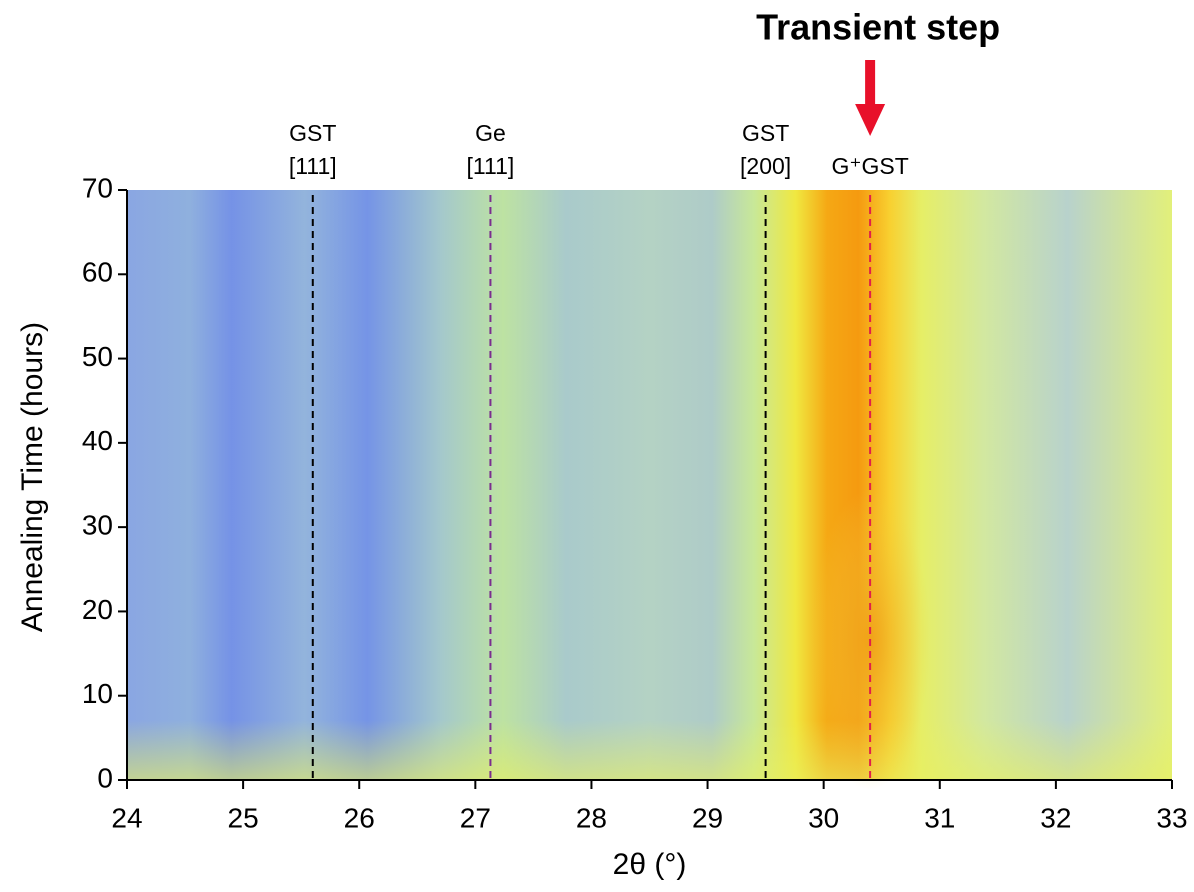  Describe the element at coordinates (475, 817) in the screenshot. I see `x-tick-label: 27` at that location.